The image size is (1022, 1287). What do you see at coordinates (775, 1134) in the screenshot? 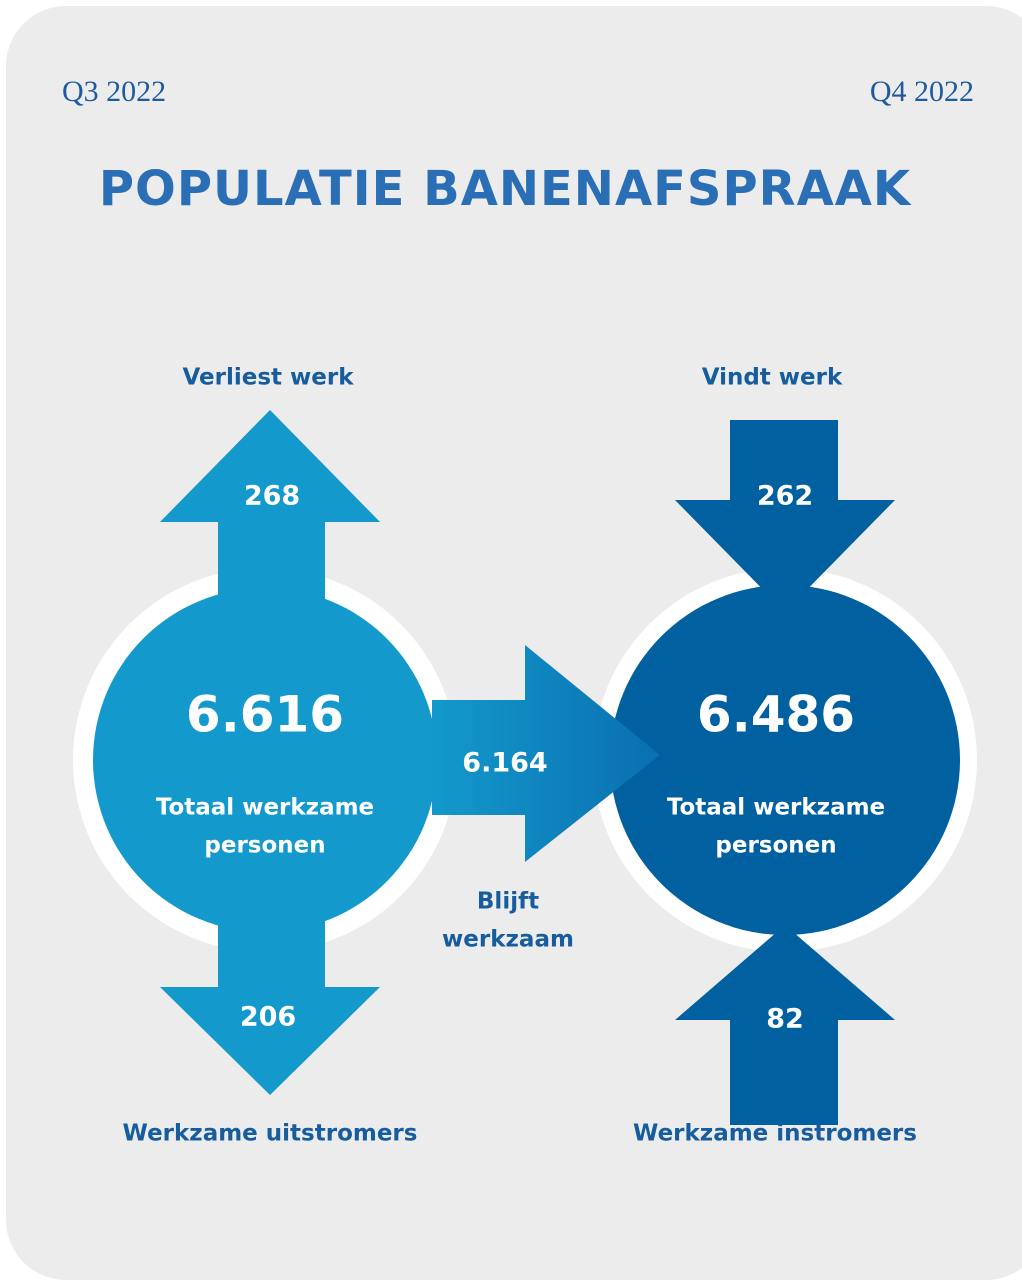
I see `label: Werkzame instromers` at bounding box center [775, 1134].